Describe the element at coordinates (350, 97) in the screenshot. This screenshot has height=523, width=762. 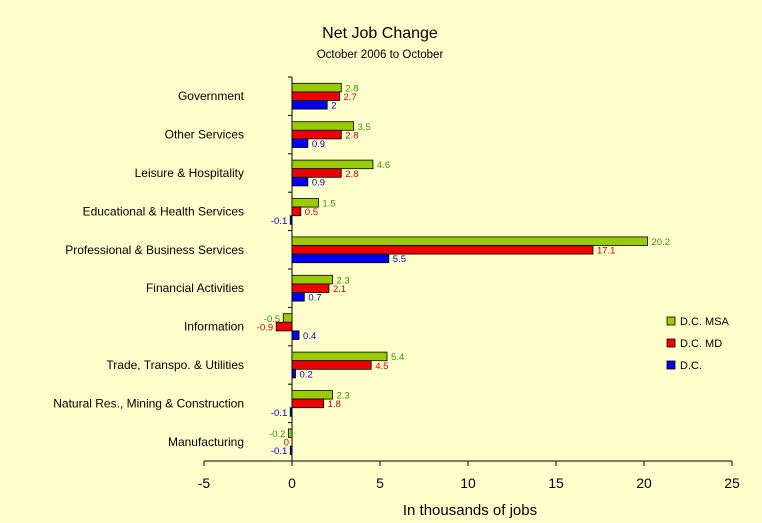
I see `data-label: 2.7` at that location.